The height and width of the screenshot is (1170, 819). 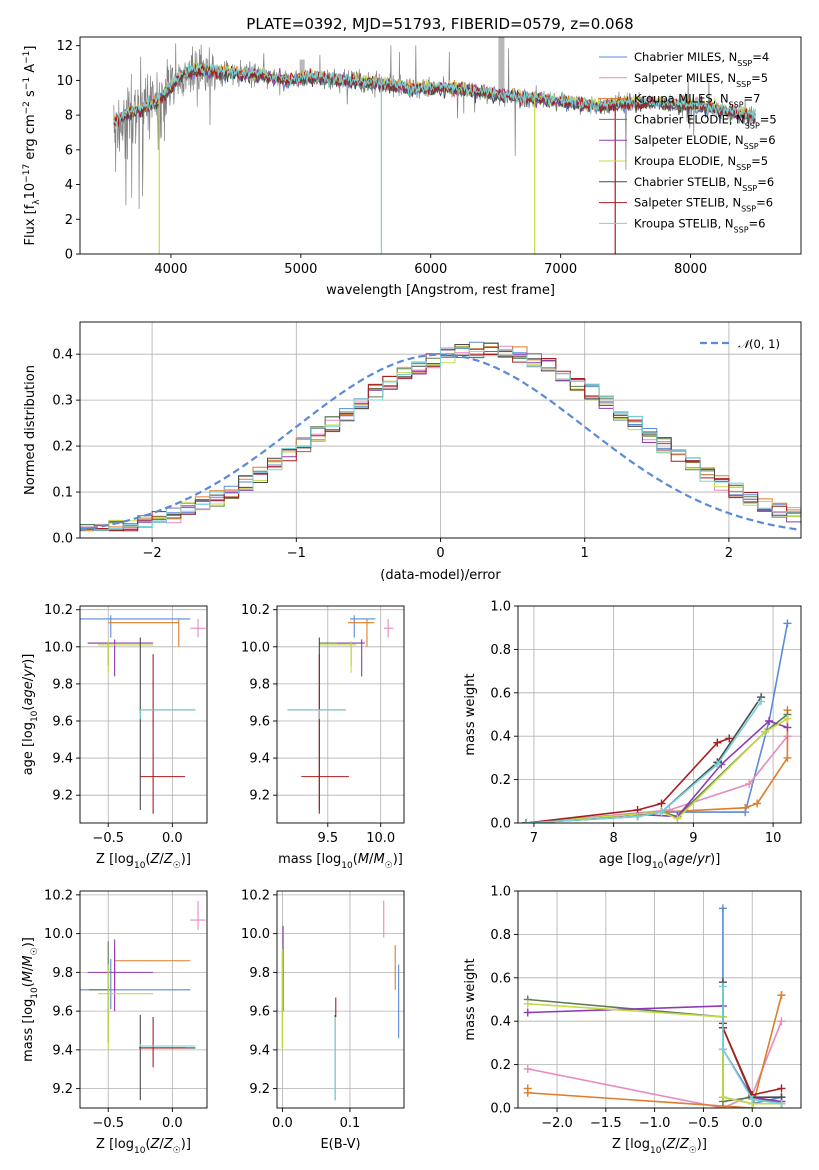 What do you see at coordinates (655, 1123) in the screenshot?
I see `x-tick-label: −1.0` at bounding box center [655, 1123].